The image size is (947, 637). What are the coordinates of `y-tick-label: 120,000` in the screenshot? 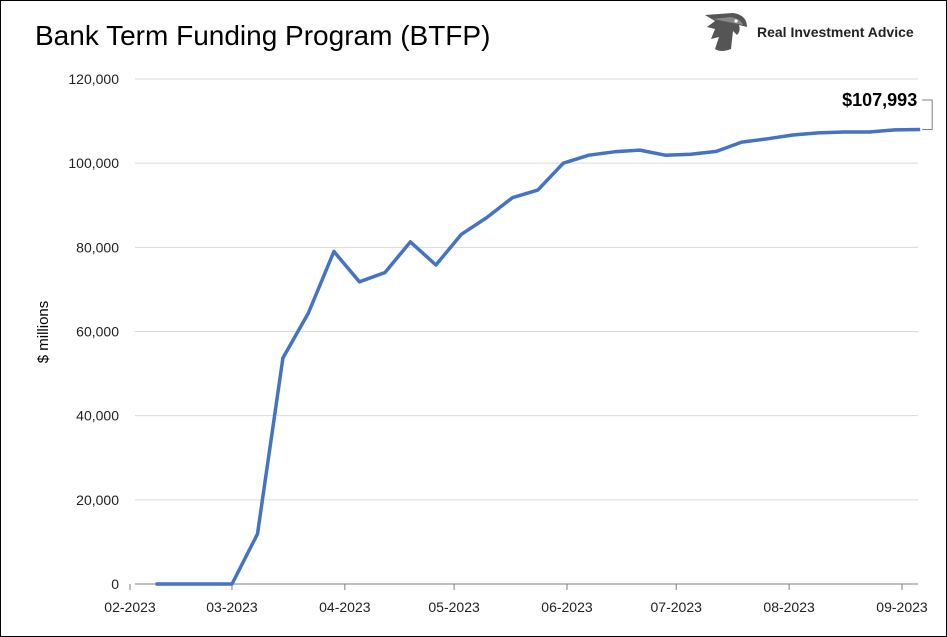 It's located at (93, 79).